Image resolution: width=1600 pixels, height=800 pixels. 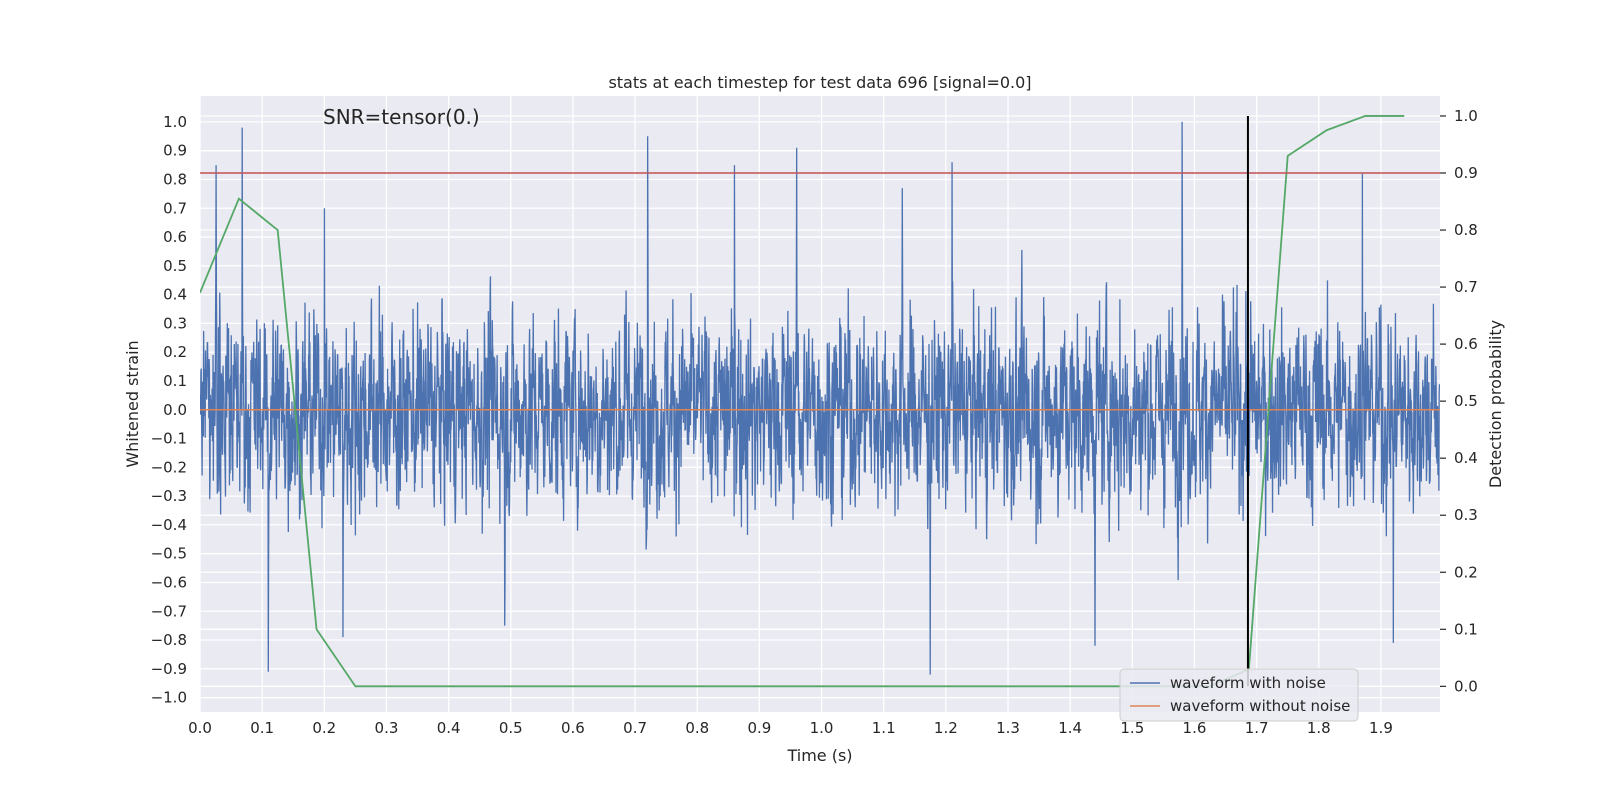 I want to click on x-tick-label: 0.2, so click(x=324, y=728).